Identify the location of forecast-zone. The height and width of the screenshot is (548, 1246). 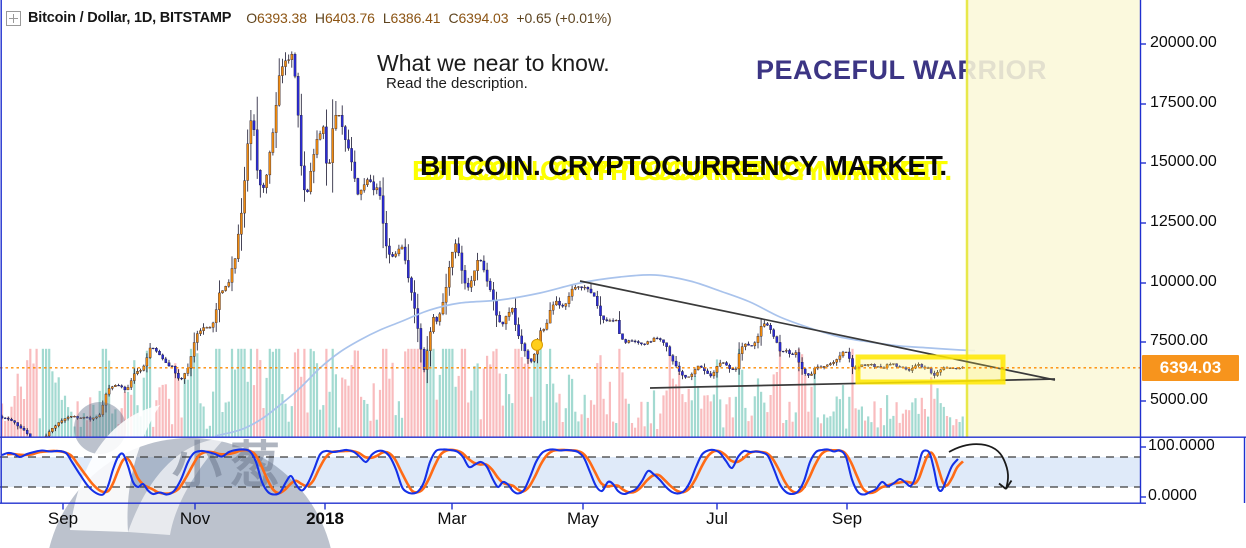
(1053, 218).